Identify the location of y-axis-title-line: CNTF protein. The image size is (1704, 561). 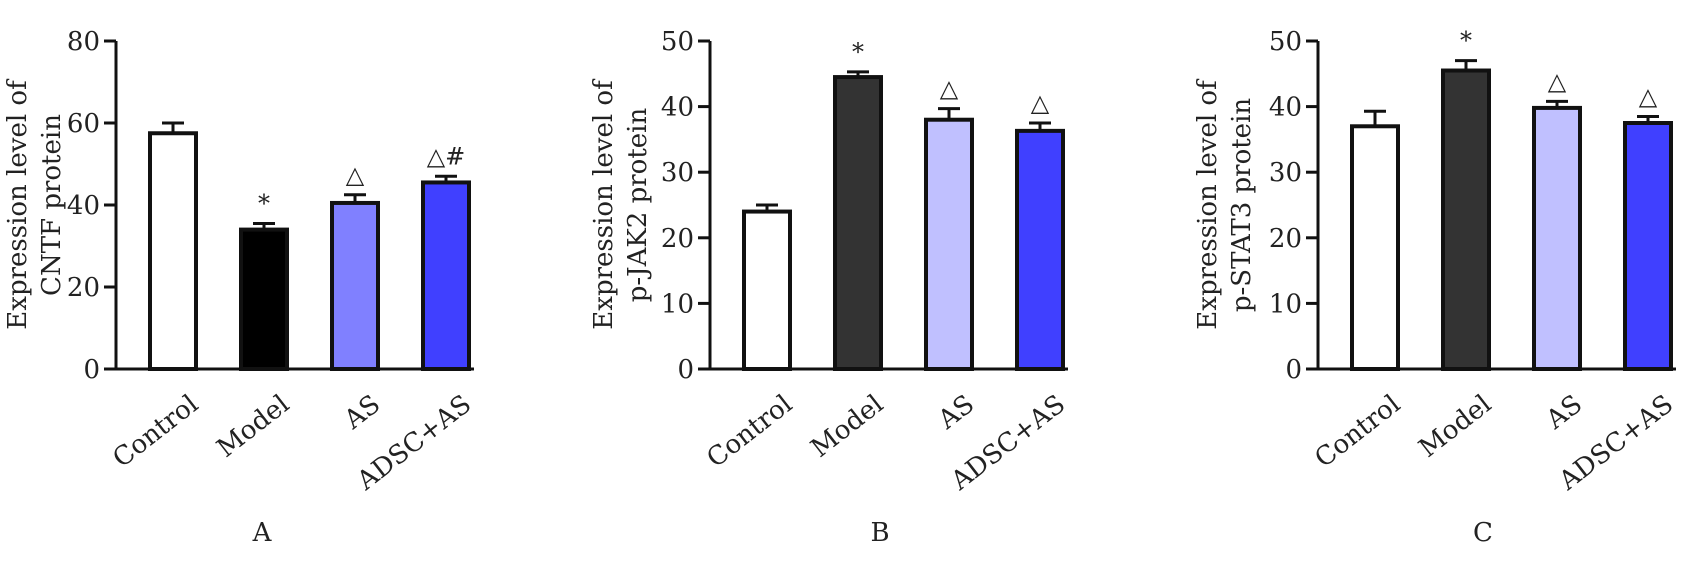
(52, 205).